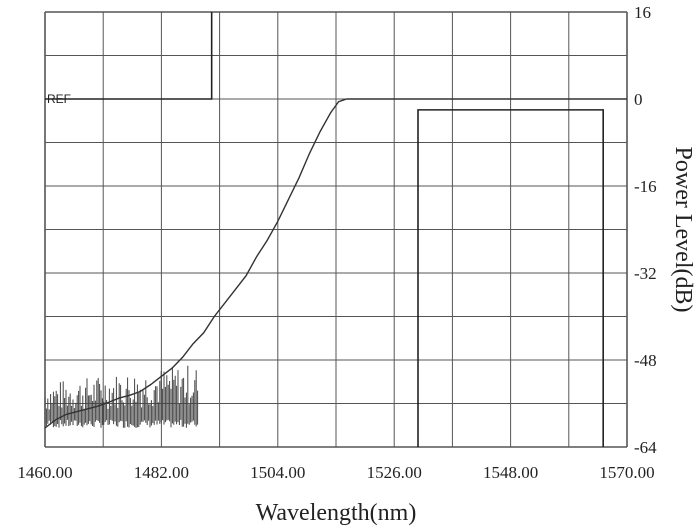 The width and height of the screenshot is (696, 532). Describe the element at coordinates (394, 472) in the screenshot. I see `x-tick-label: 1526.00` at that location.